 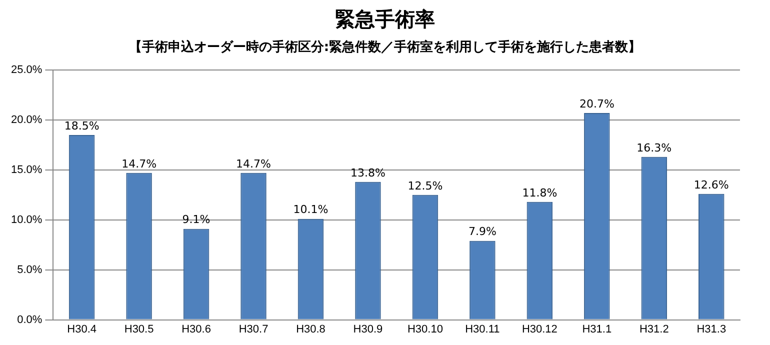 I want to click on x-tick-label: H30.4, so click(x=81, y=329).